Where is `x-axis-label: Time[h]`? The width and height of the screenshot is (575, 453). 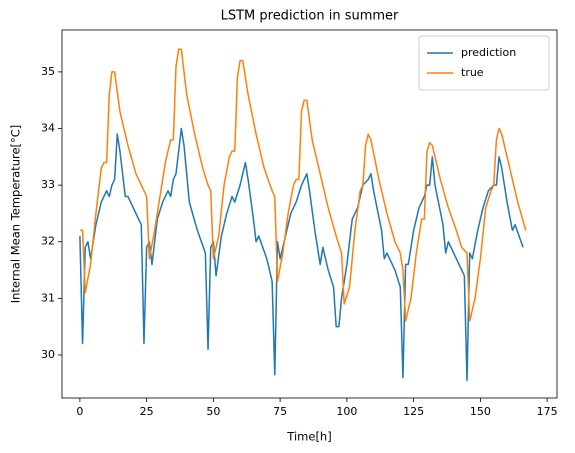
x-axis-label: Time[h] is located at coordinates (308, 437).